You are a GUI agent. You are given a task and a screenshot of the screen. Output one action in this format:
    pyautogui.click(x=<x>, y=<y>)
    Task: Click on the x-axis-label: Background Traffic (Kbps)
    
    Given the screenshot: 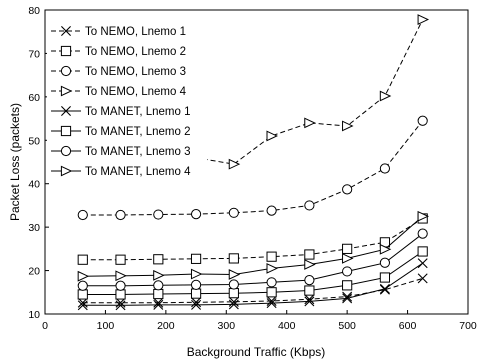 What is the action you would take?
    pyautogui.click(x=256, y=352)
    